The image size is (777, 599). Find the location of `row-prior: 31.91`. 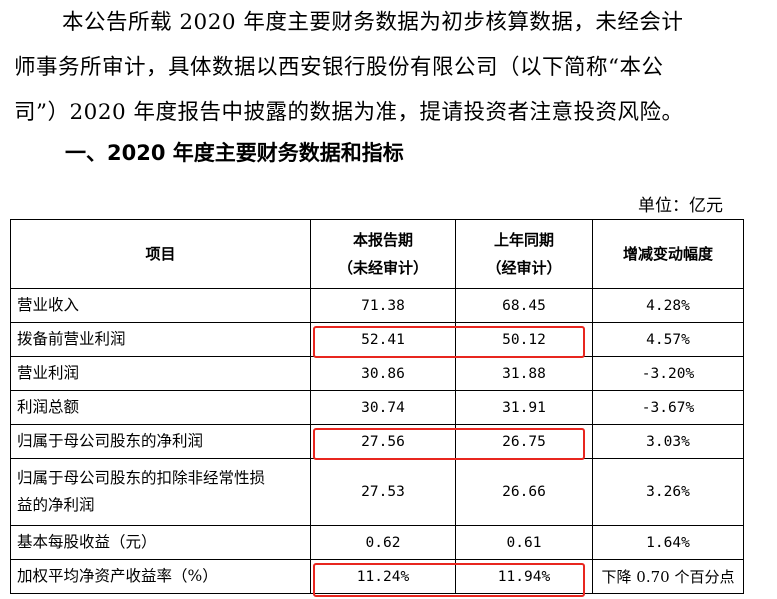

row-prior: 31.91 is located at coordinates (524, 407).